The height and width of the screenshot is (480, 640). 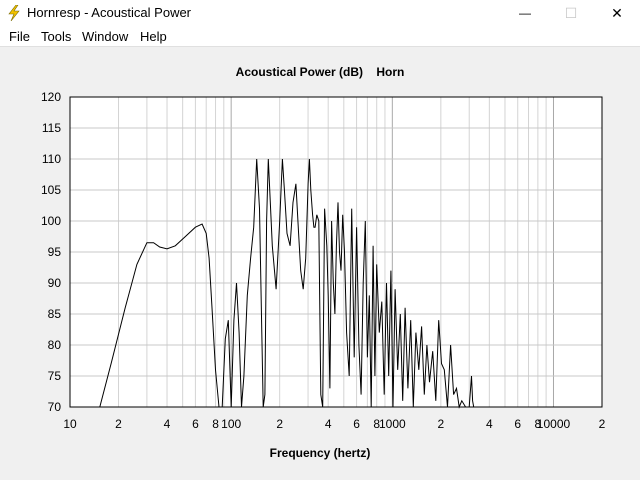 What do you see at coordinates (70, 424) in the screenshot?
I see `x-tick-label: 10` at bounding box center [70, 424].